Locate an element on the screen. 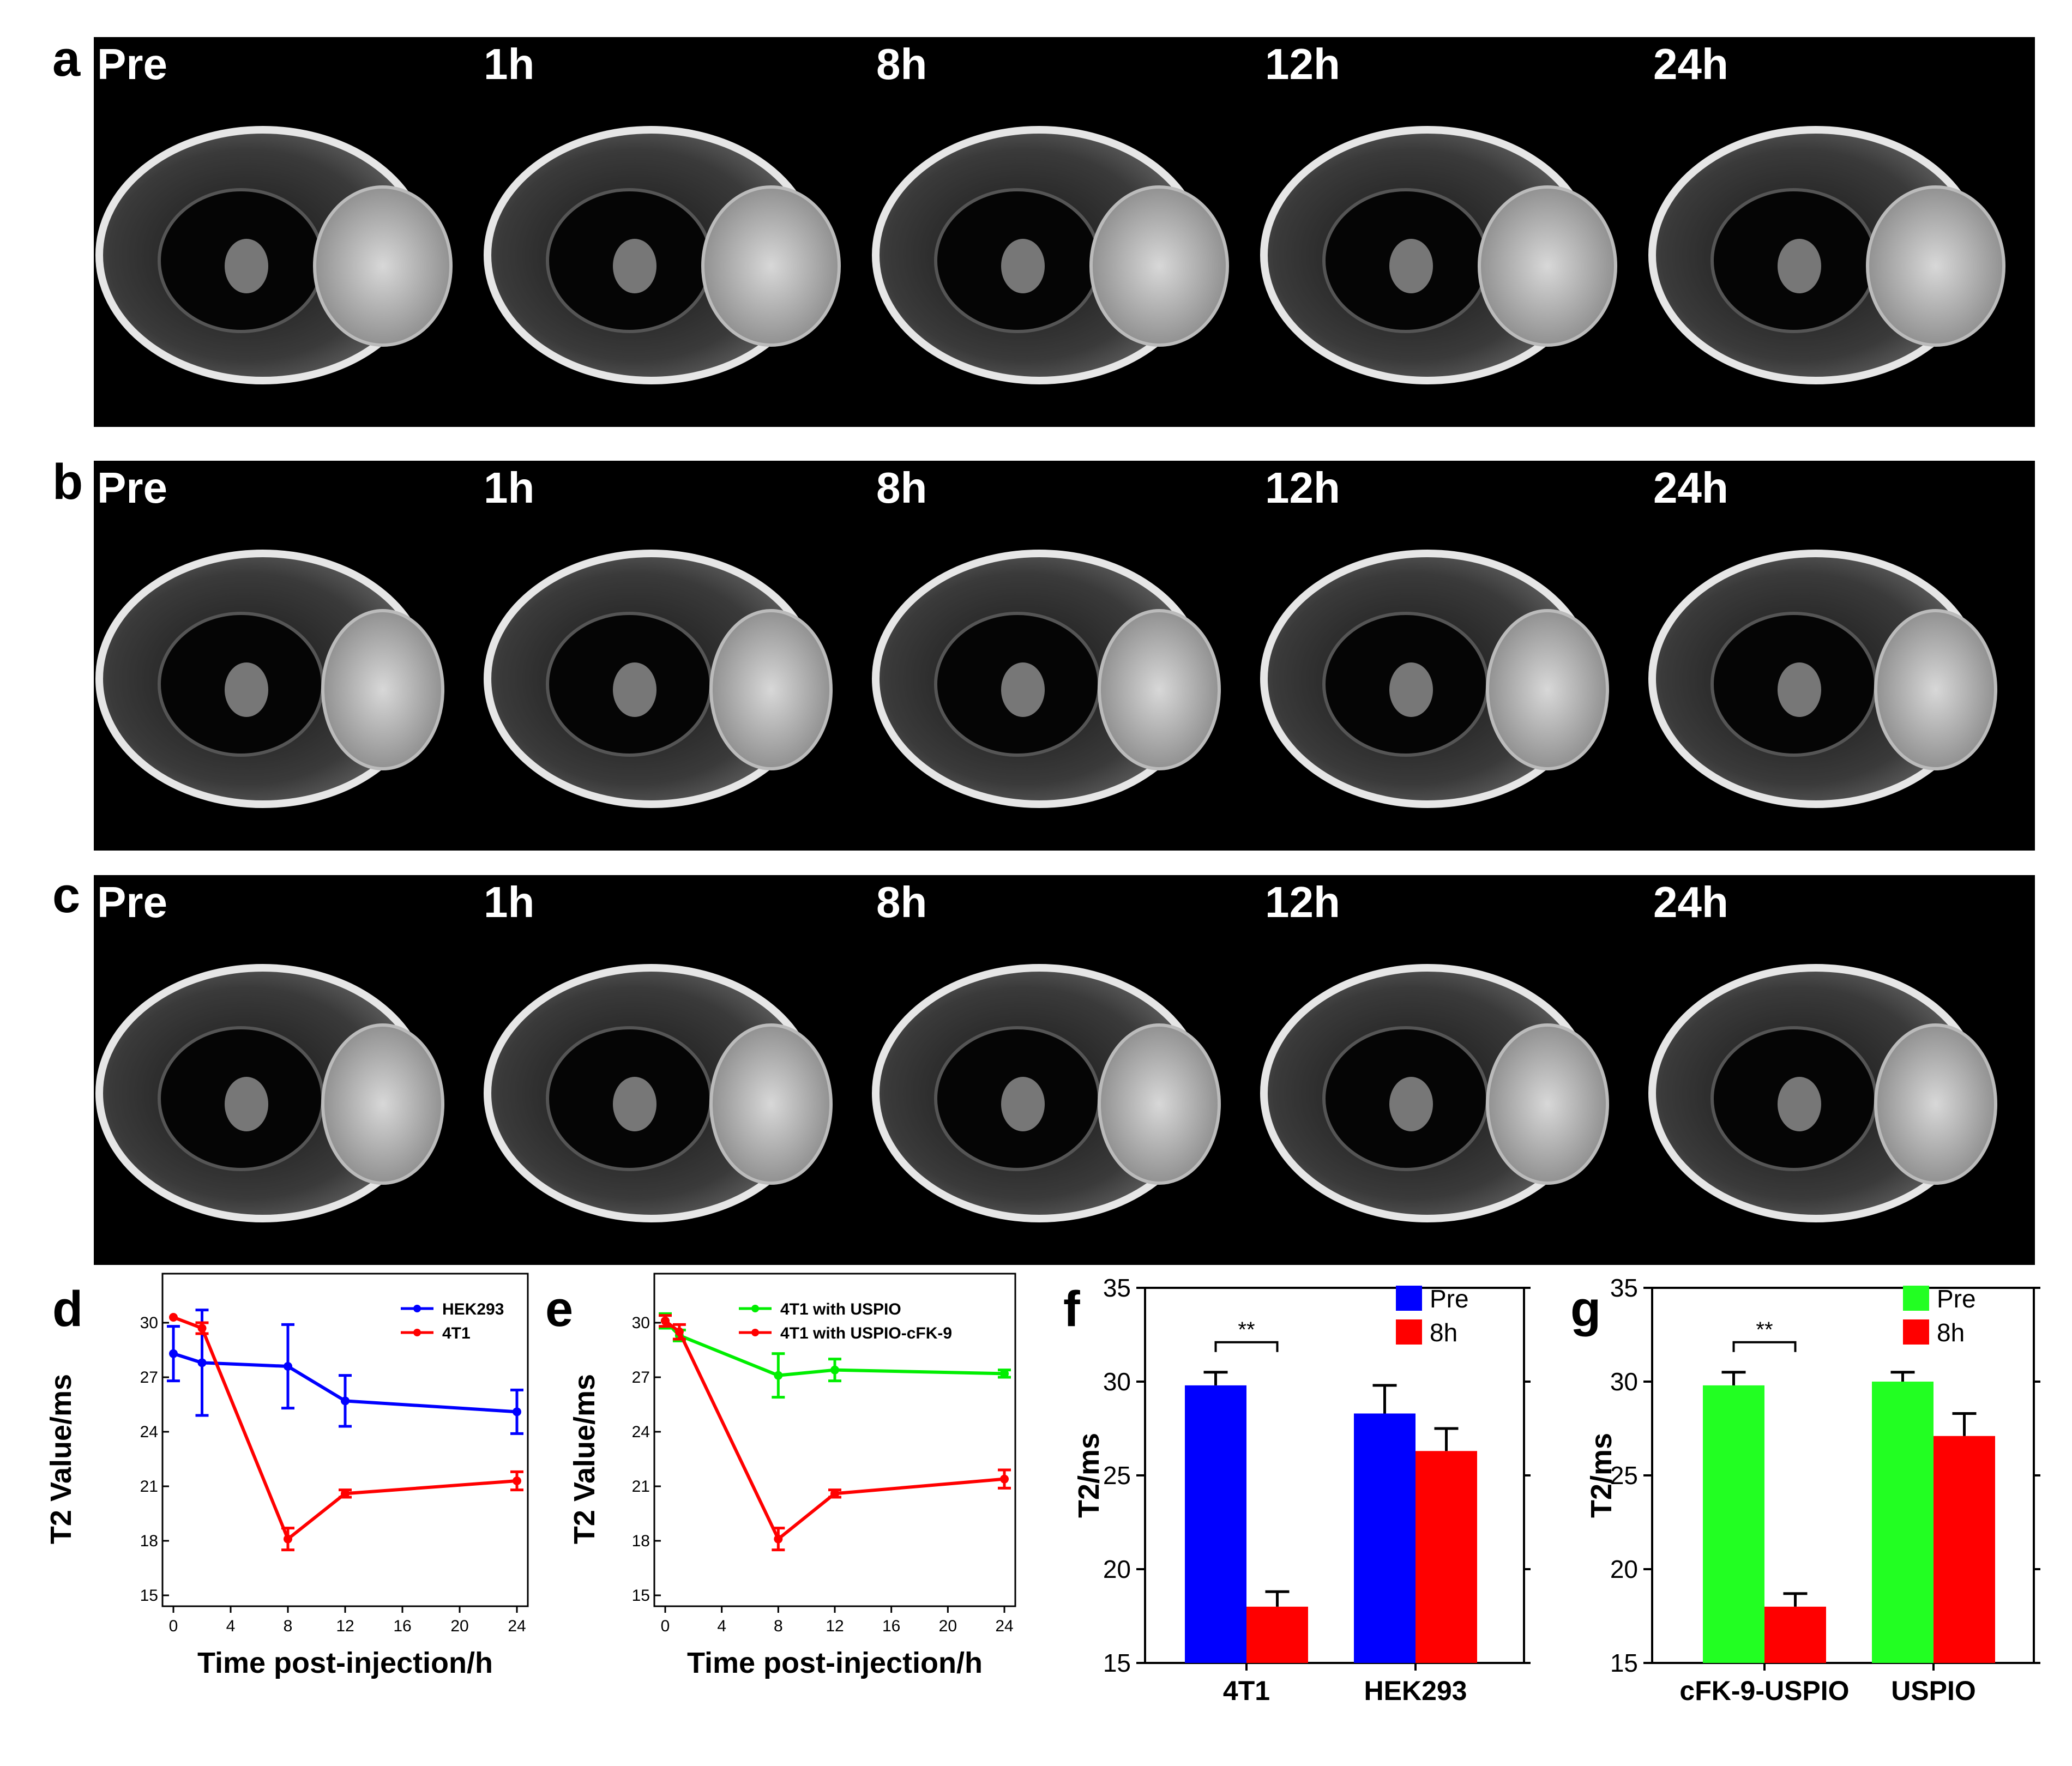  panel-letter-g: g is located at coordinates (1586, 1309).